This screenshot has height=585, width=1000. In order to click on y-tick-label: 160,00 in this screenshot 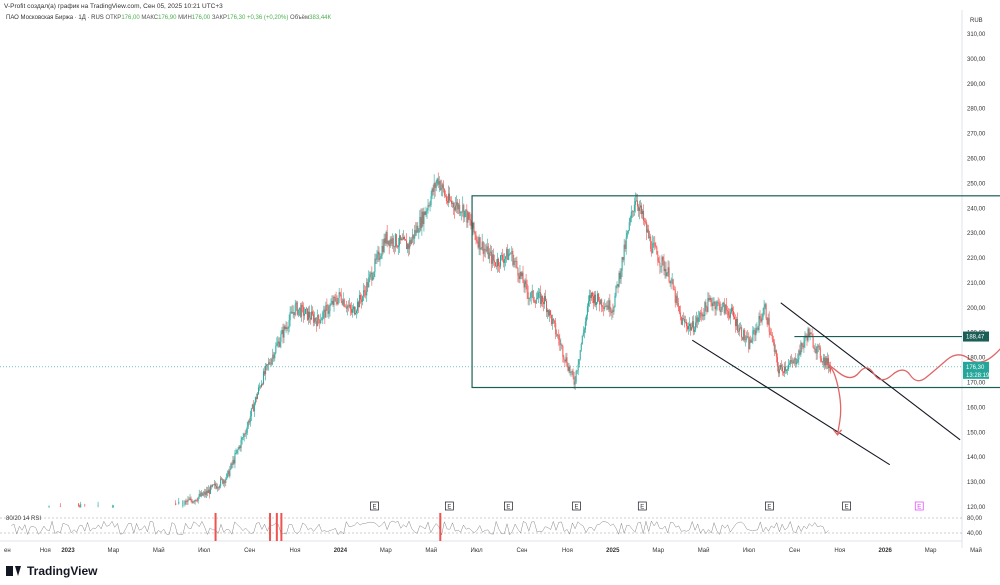, I will do `click(976, 408)`.